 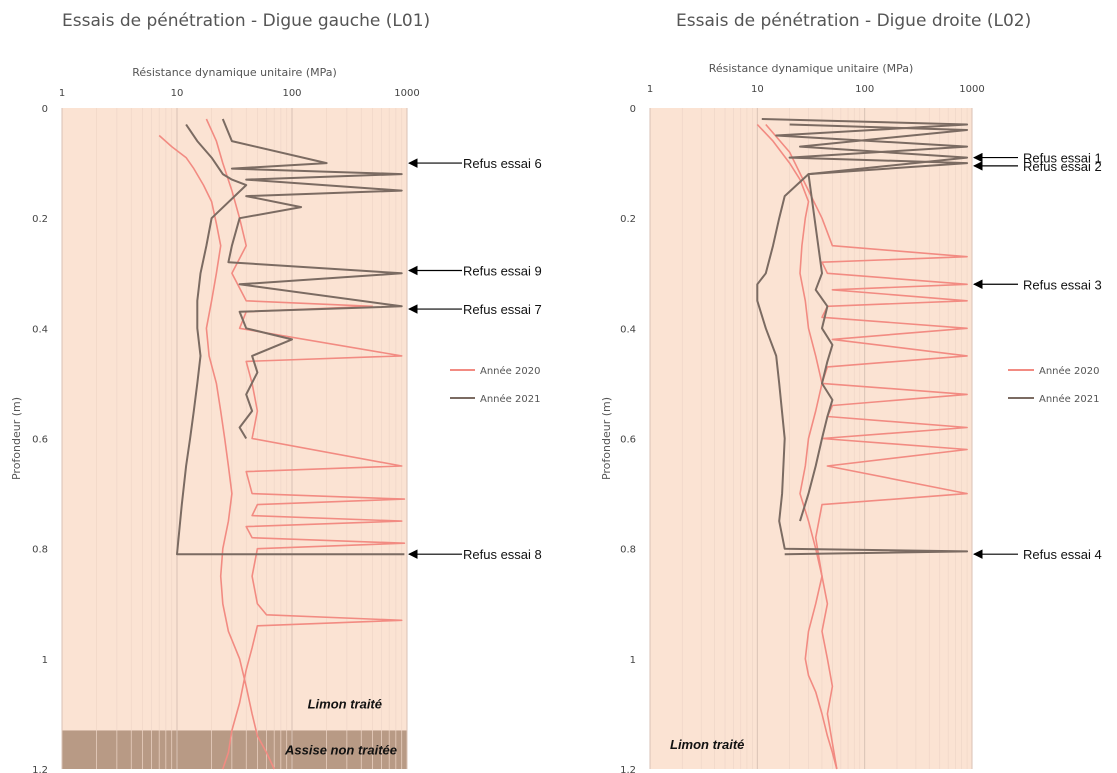 What do you see at coordinates (1062, 166) in the screenshot?
I see `annotation-label: Refus essai 2` at bounding box center [1062, 166].